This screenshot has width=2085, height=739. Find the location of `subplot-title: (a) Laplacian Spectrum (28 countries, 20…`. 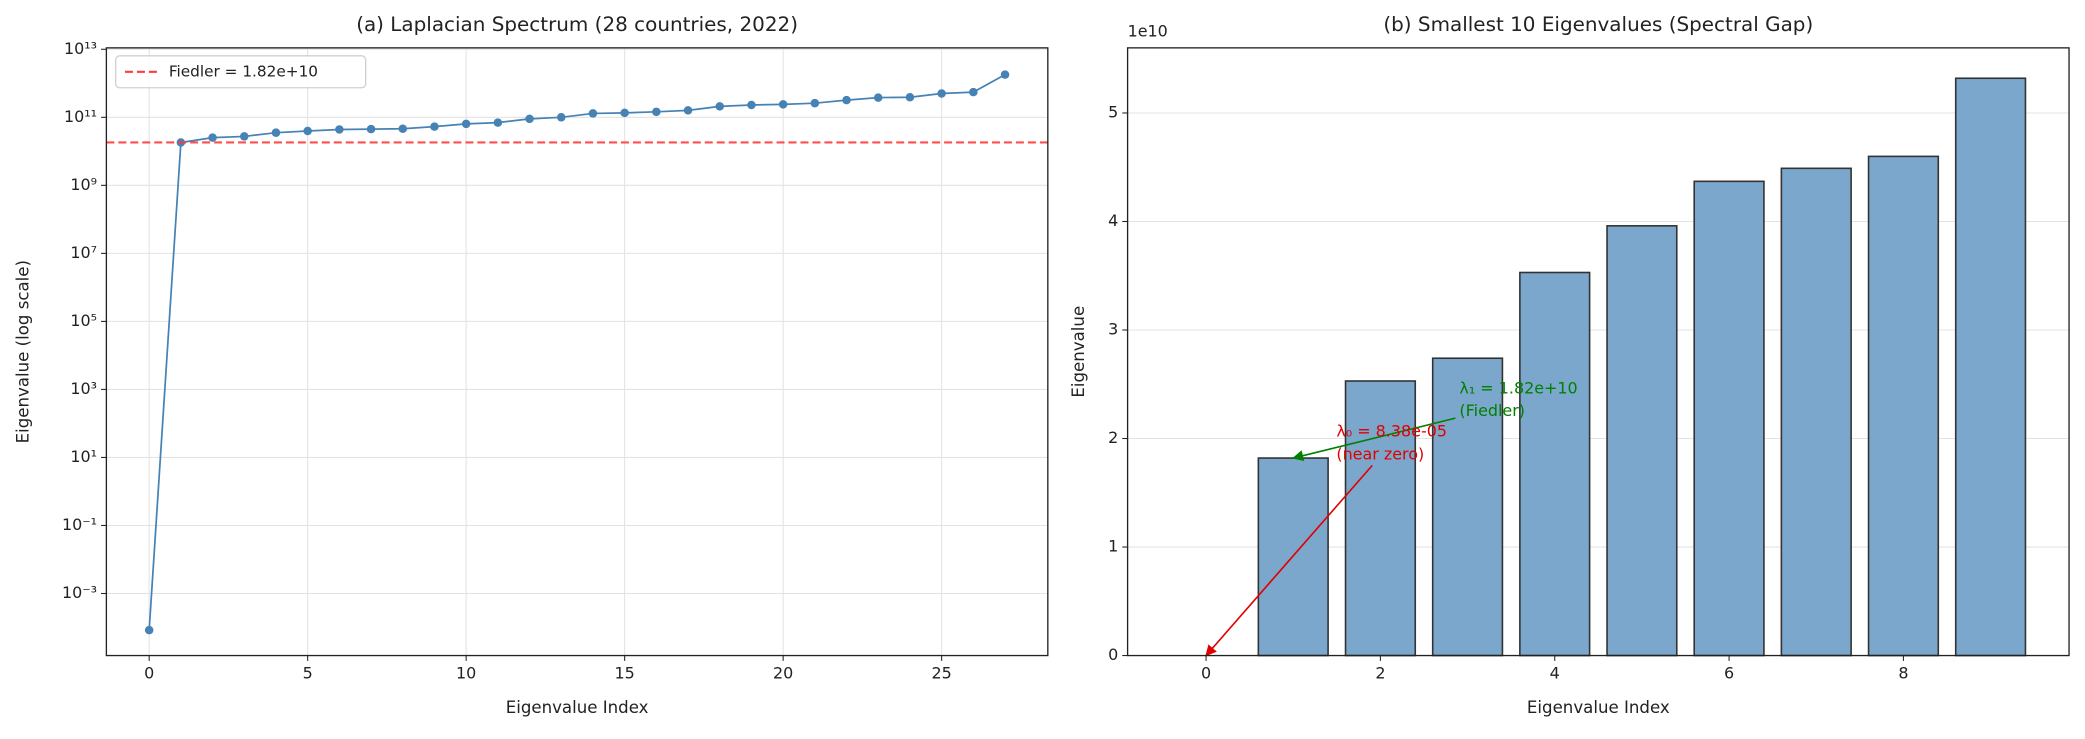

subplot-title: (a) Laplacian Spectrum (28 countries, 20… is located at coordinates (577, 24).